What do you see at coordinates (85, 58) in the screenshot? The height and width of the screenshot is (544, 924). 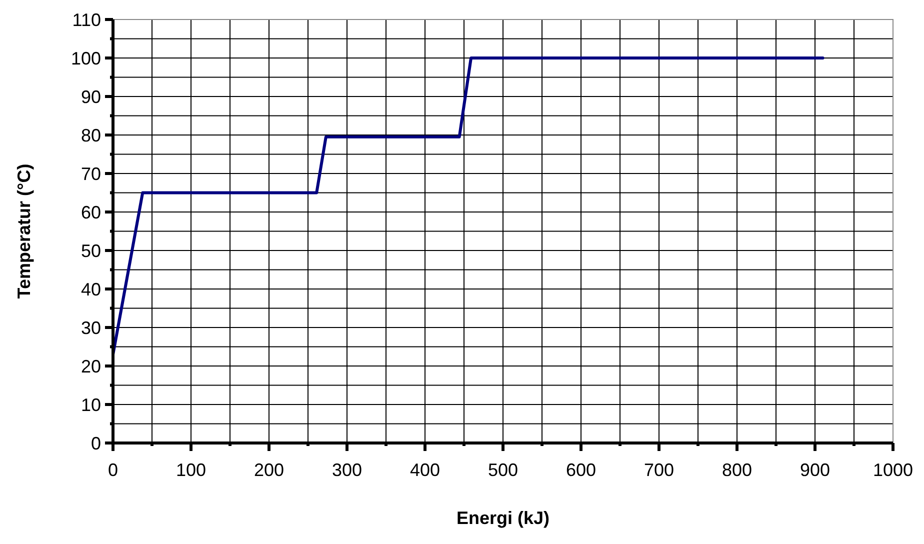 I see `y-tick-label: 100` at bounding box center [85, 58].